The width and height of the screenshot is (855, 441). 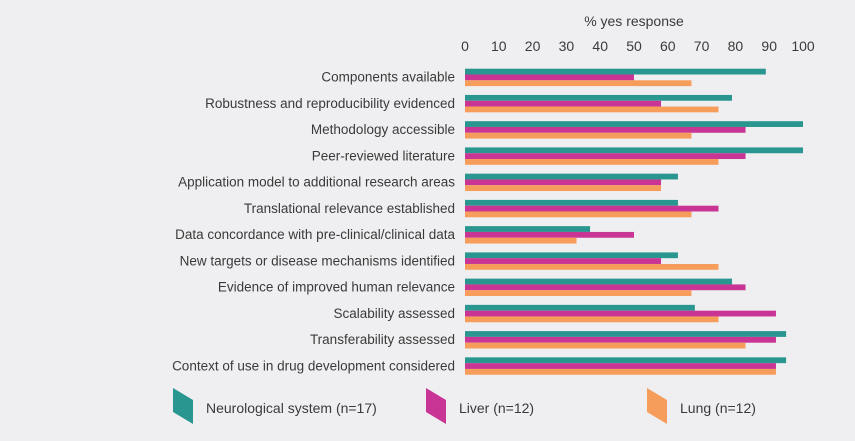 I want to click on legend-label: Liver (n=12), so click(x=496, y=408).